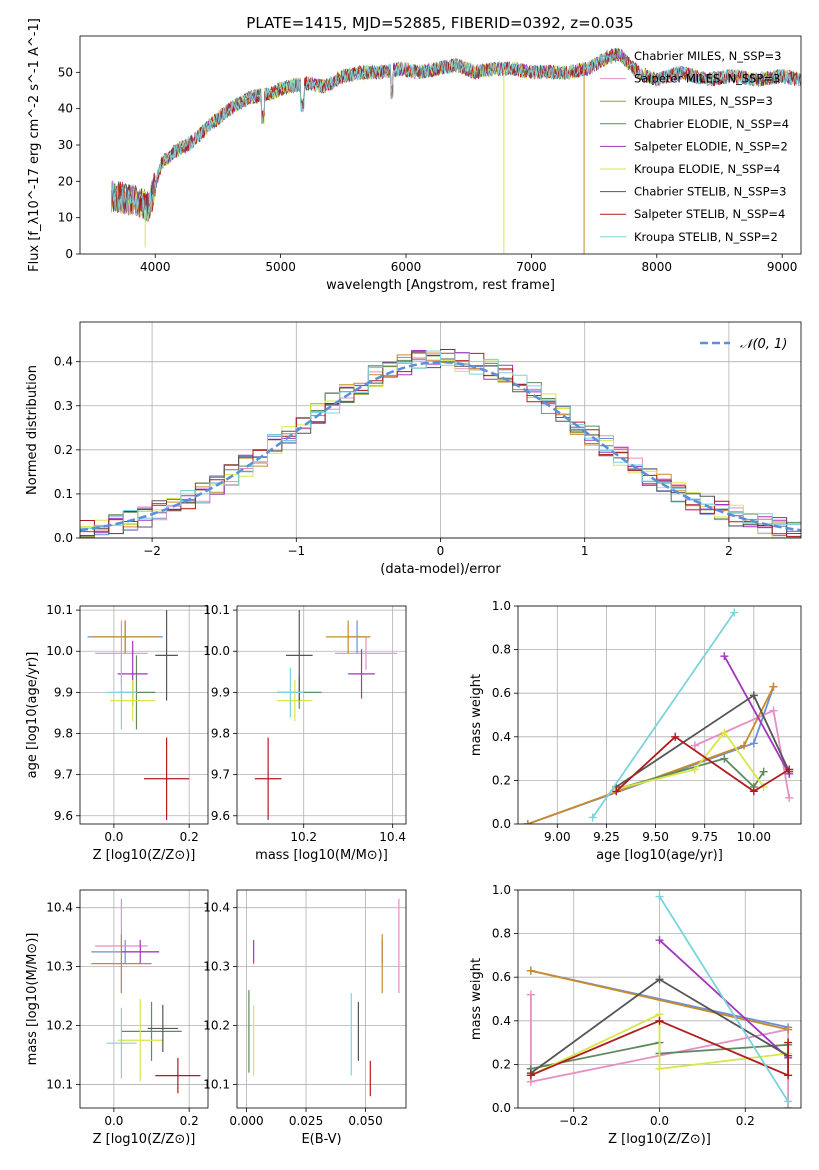 The image size is (819, 1170). What do you see at coordinates (573, 1121) in the screenshot?
I see `x-tick-label: −0.2` at bounding box center [573, 1121].